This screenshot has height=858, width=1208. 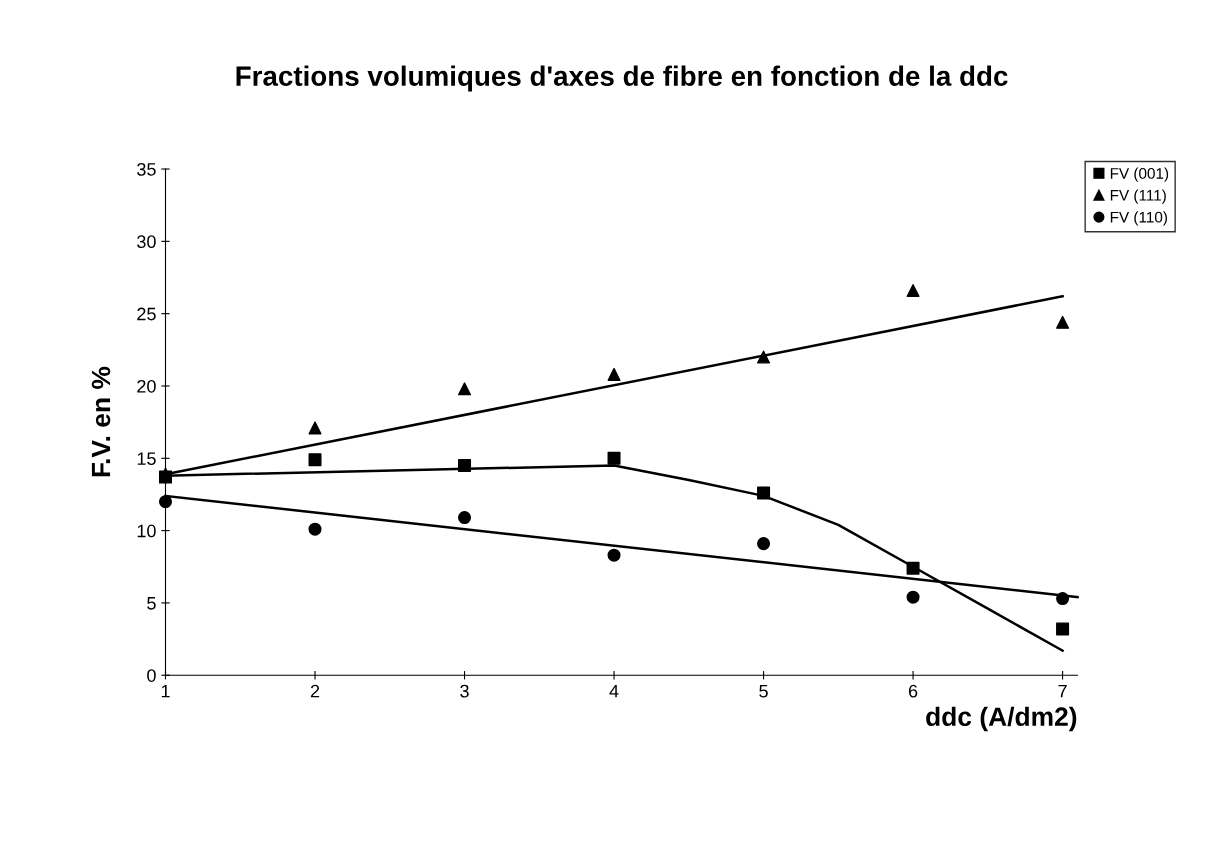 I want to click on y-tick-label: 30, so click(x=146, y=242).